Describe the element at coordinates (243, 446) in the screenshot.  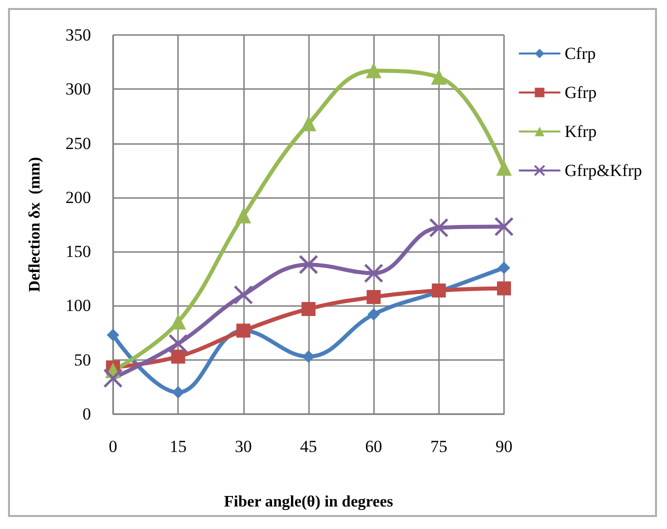
I see `x-tick-label: 30` at that location.